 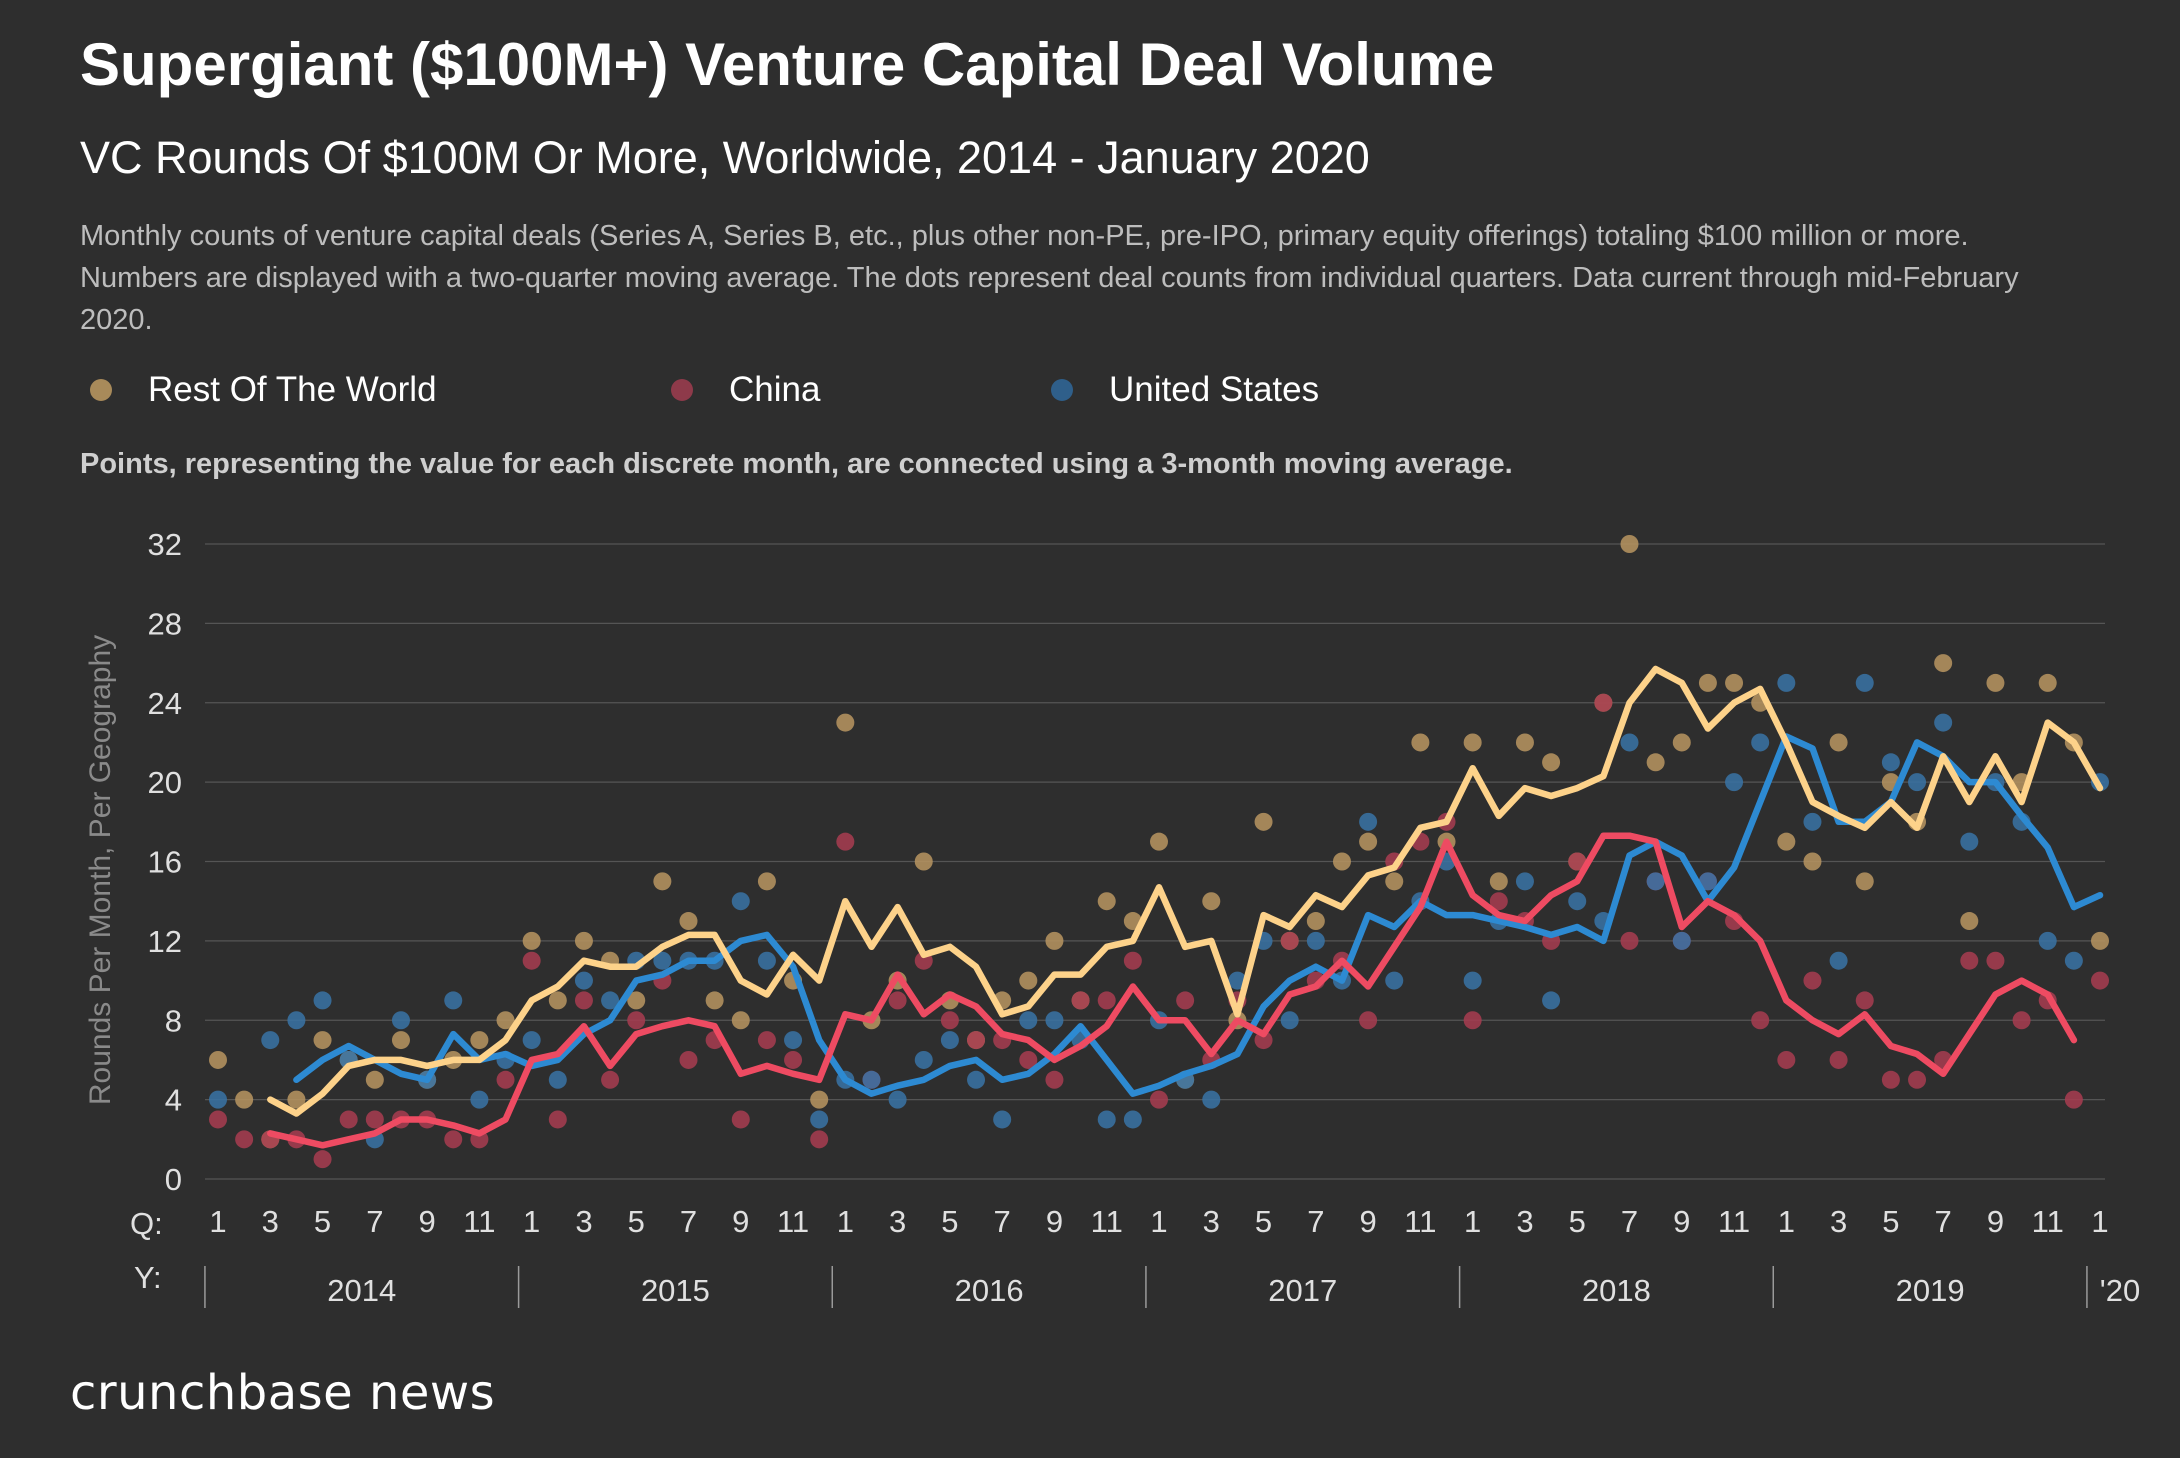 What do you see at coordinates (361, 1290) in the screenshot?
I see `year-label: 2014` at bounding box center [361, 1290].